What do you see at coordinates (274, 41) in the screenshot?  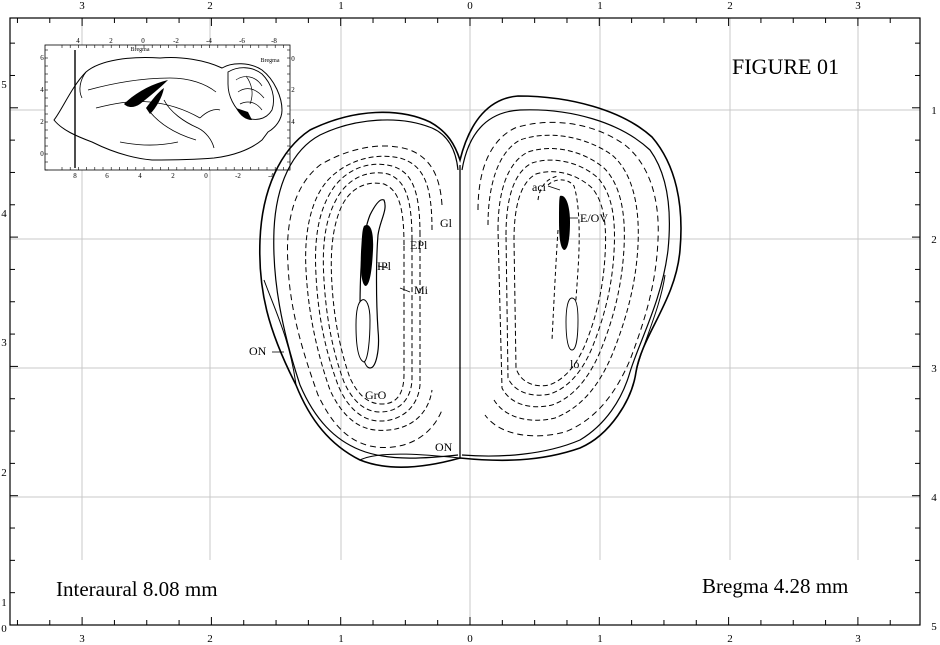 I see `svg-text: -8` at bounding box center [274, 41].